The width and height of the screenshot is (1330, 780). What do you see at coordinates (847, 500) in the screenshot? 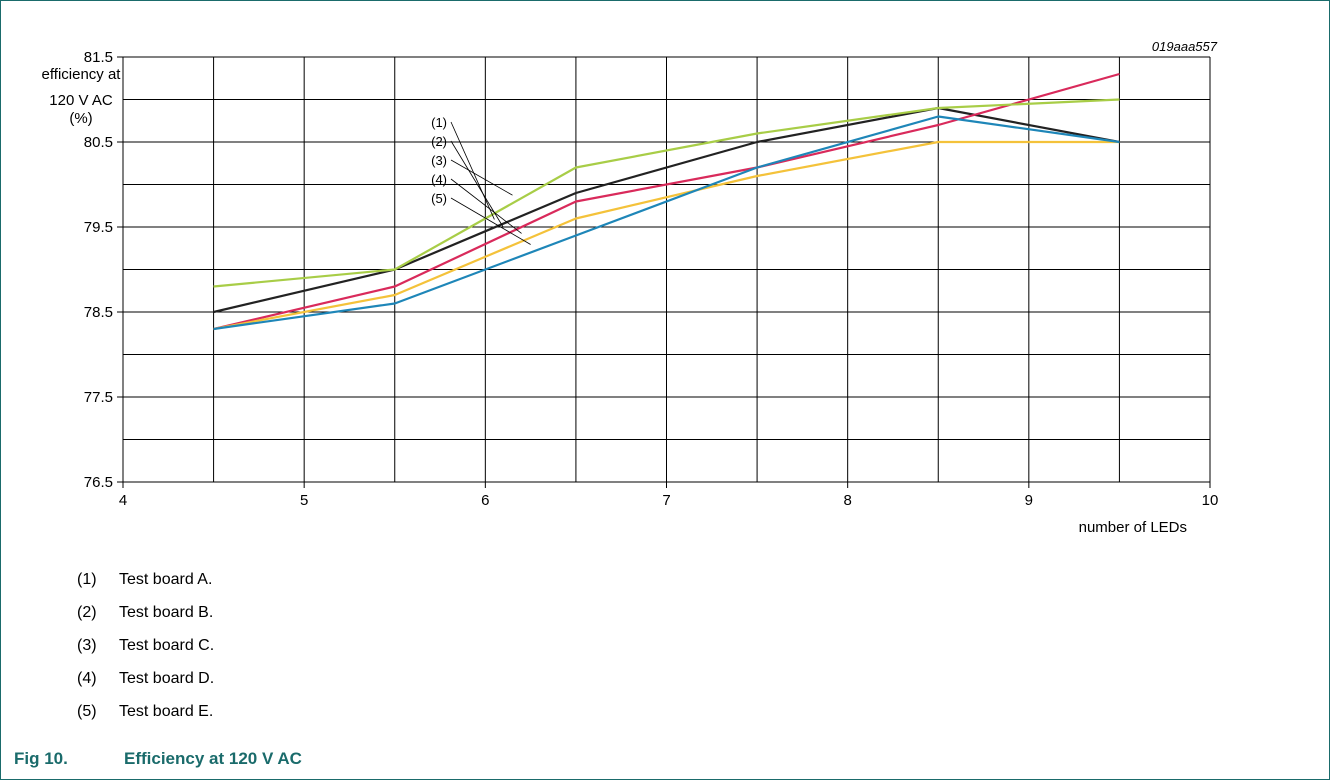
I see `x-tick-label: 8` at bounding box center [847, 500].